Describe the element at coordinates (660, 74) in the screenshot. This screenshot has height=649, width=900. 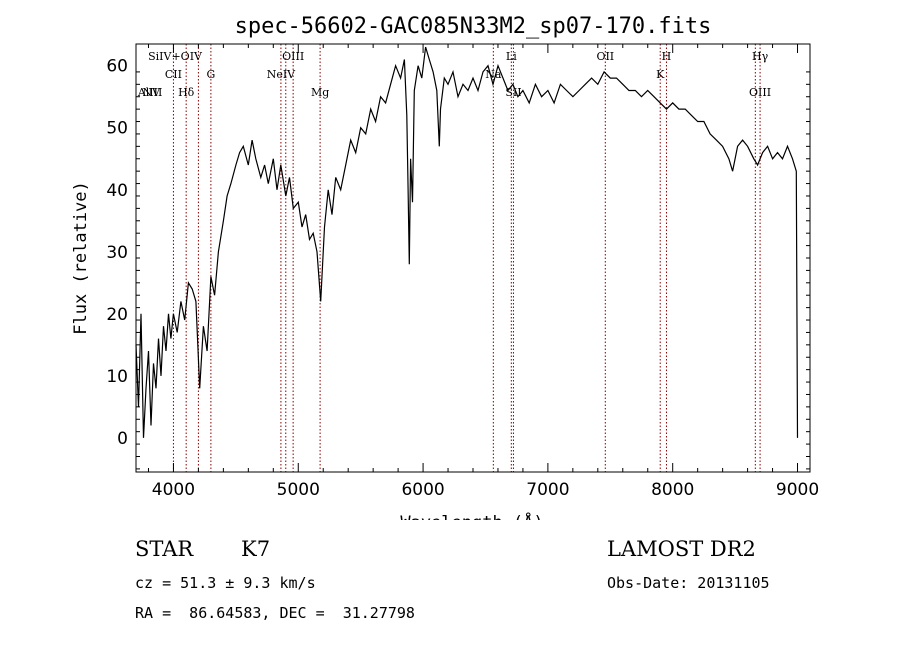
I see `line-label: K` at that location.